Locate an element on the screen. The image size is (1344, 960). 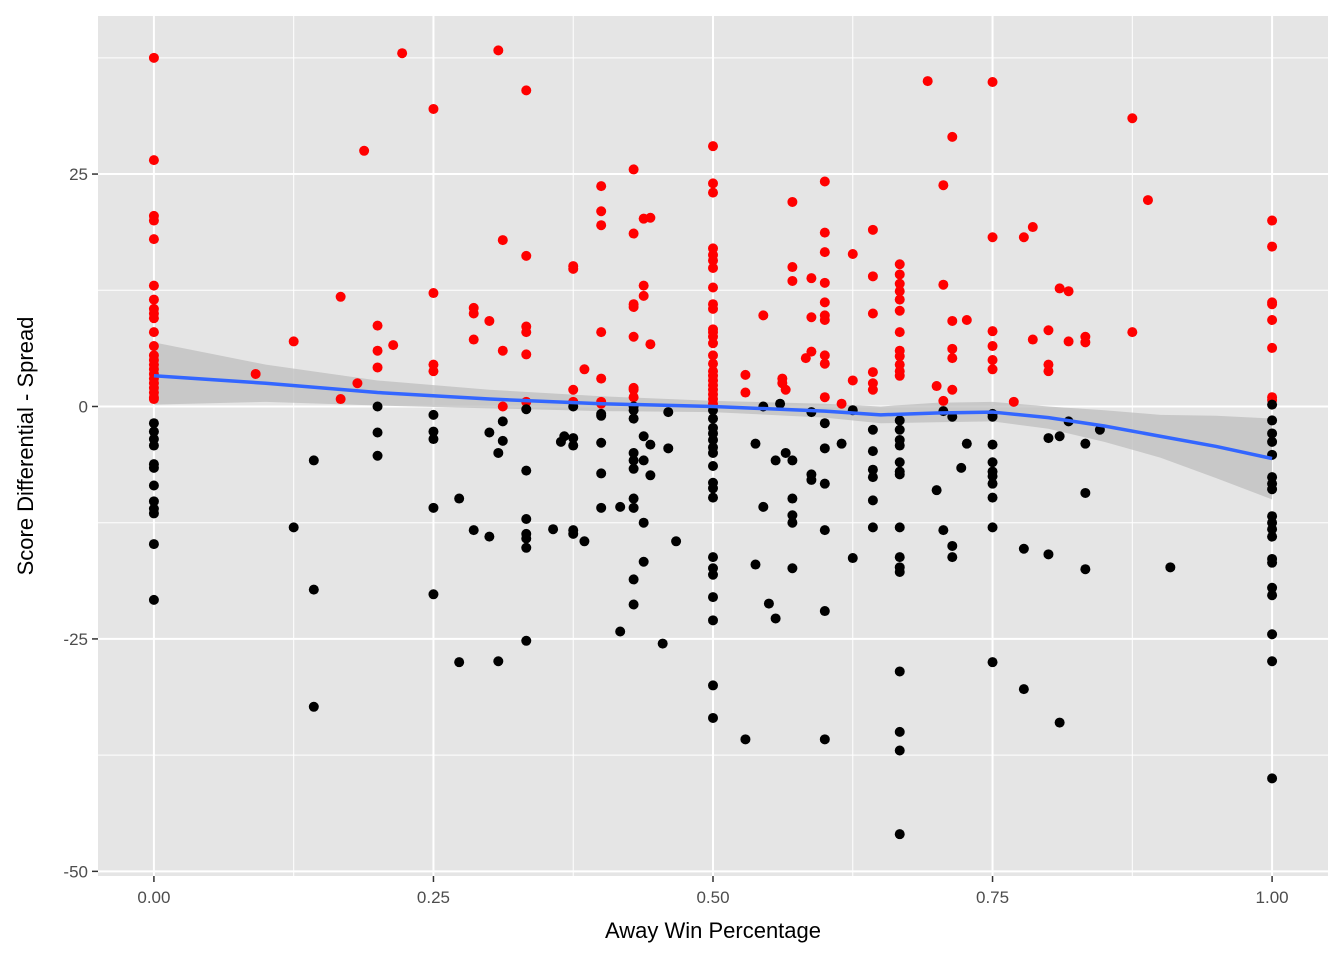
x-axis-title: Away Win Percentage is located at coordinates (713, 930).